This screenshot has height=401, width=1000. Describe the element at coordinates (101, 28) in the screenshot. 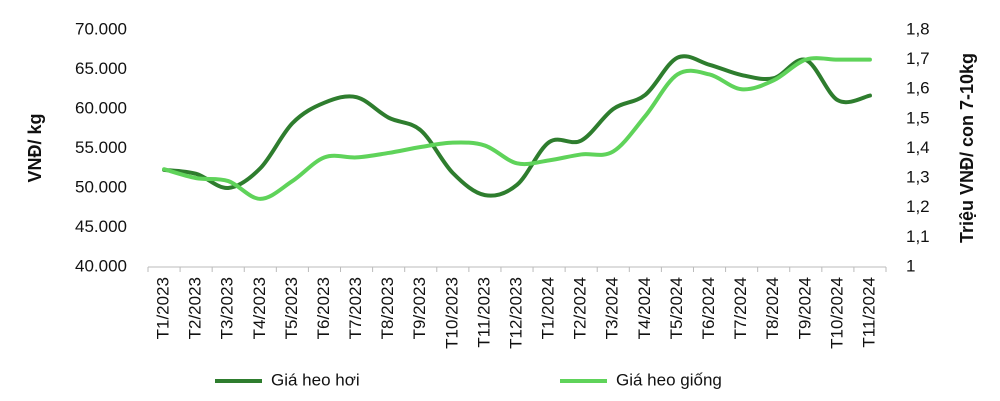

I see `y-tick-label: 70.000` at that location.